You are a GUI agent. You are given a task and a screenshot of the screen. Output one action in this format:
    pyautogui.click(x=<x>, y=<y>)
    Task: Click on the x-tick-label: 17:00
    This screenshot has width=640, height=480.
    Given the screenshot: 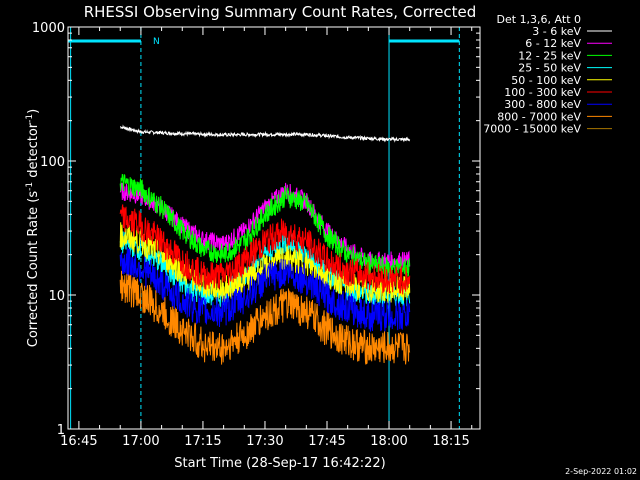 What is the action you would take?
    pyautogui.click(x=140, y=441)
    